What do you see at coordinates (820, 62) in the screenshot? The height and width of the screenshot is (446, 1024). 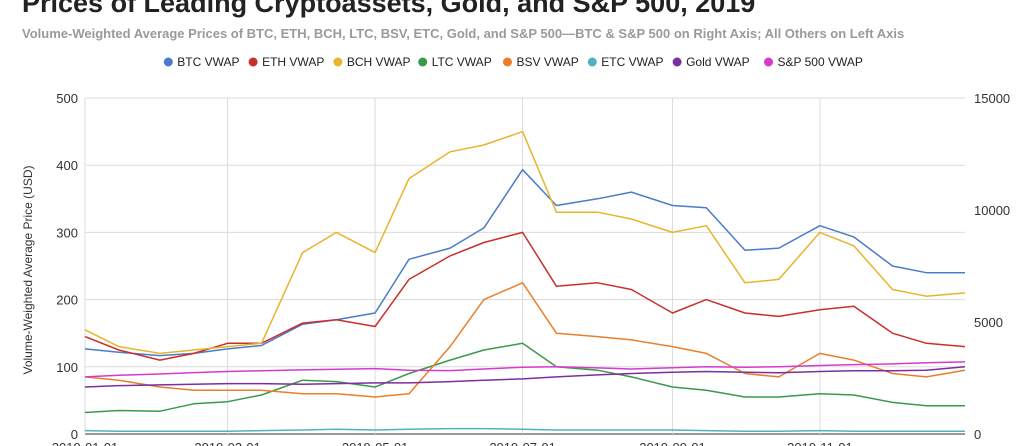 I see `legend-label-s-p-500-vwap: S&P 500 VWAP` at bounding box center [820, 62].